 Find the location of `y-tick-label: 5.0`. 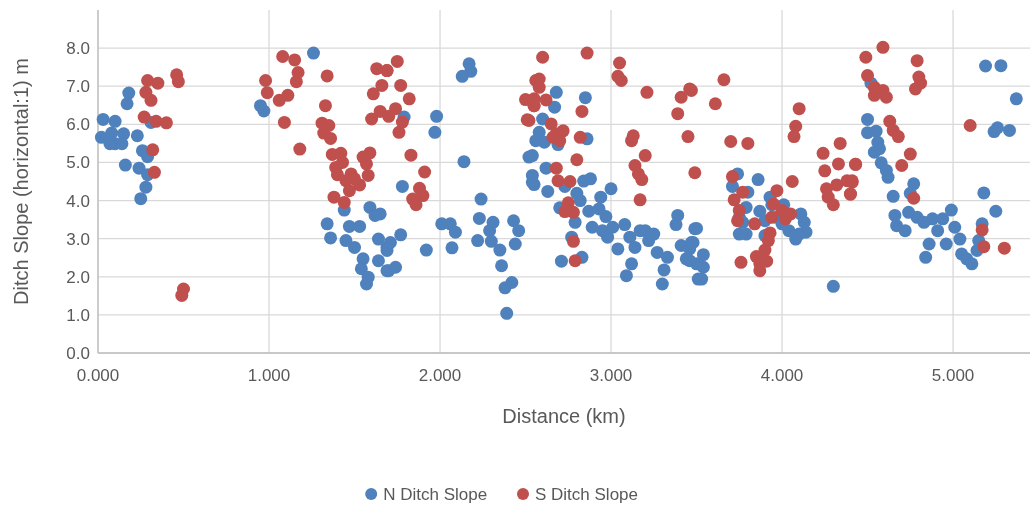

y-tick-label: 5.0 is located at coordinates (78, 163).